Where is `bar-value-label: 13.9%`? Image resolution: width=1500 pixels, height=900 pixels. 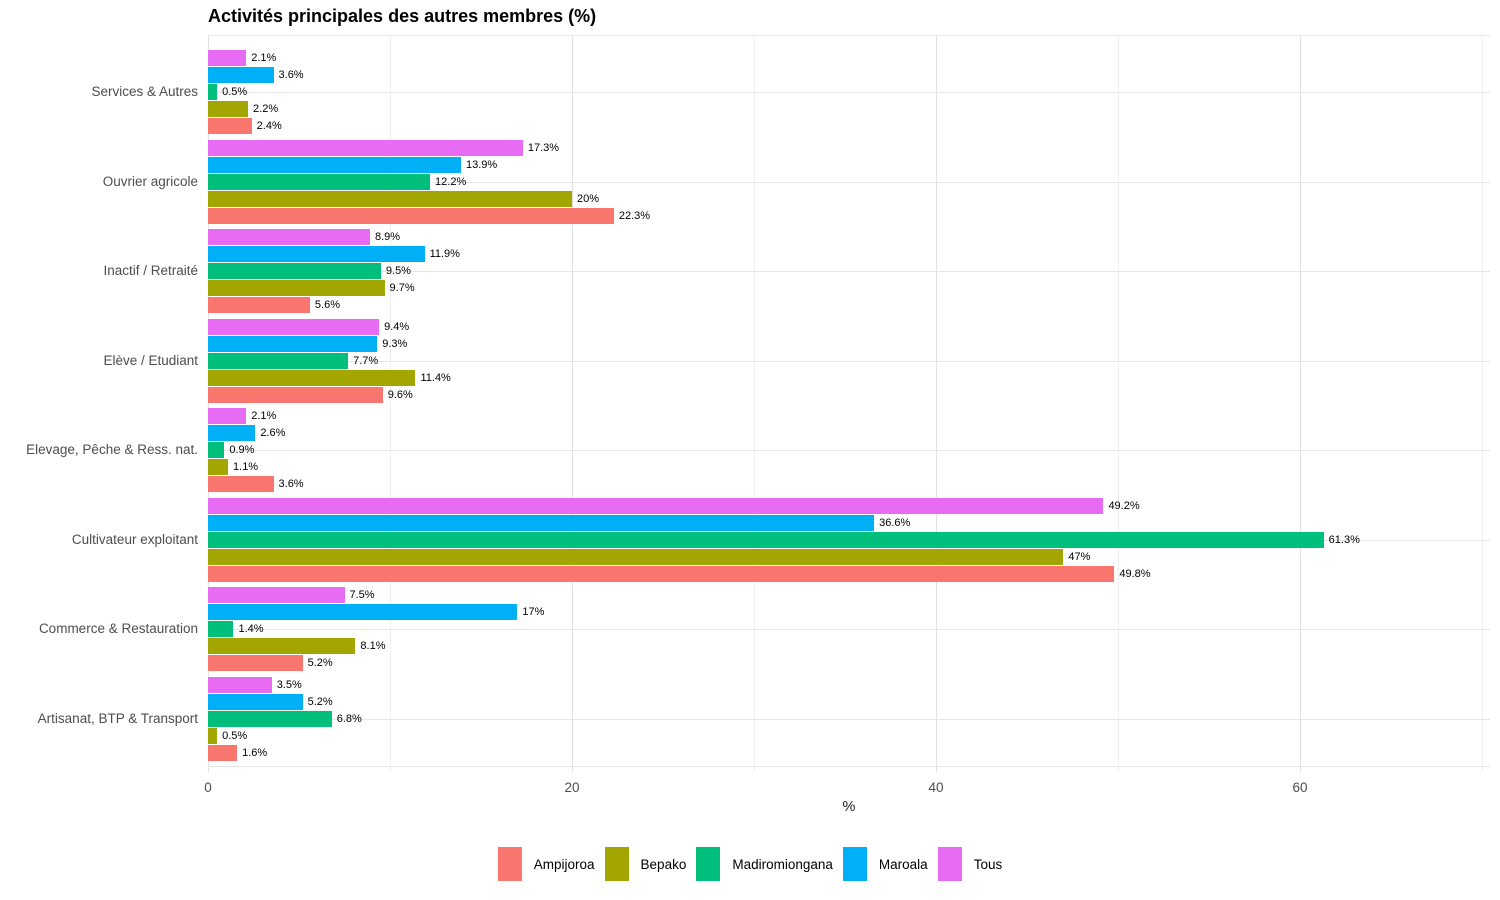
bar-value-label: 13.9% is located at coordinates (481, 164).